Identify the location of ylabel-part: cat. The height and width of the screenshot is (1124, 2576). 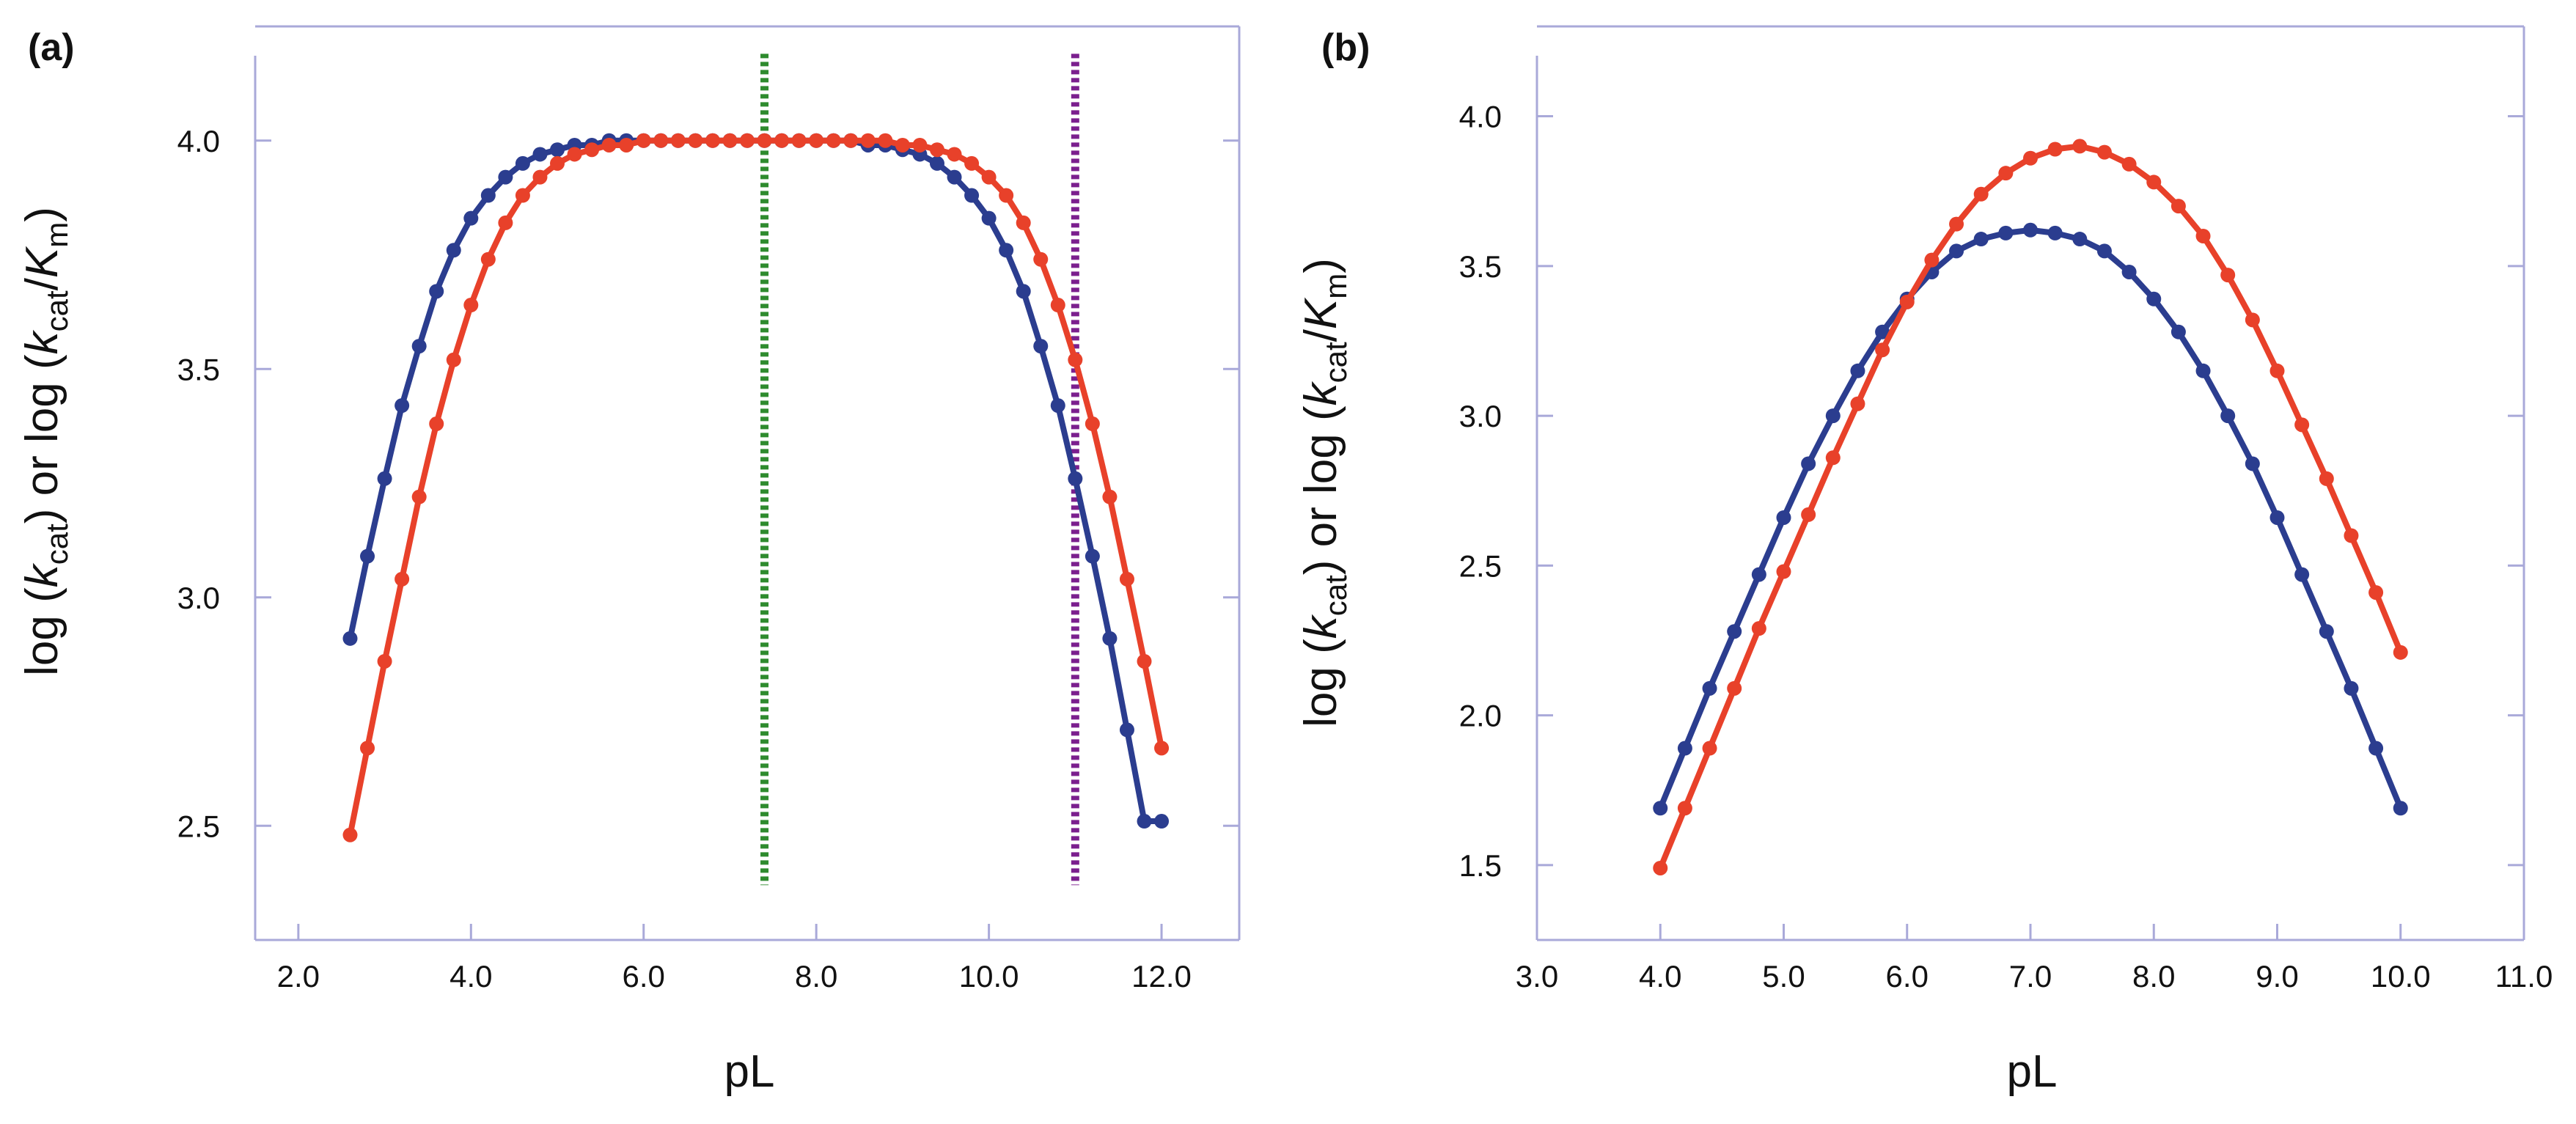
(57, 544).